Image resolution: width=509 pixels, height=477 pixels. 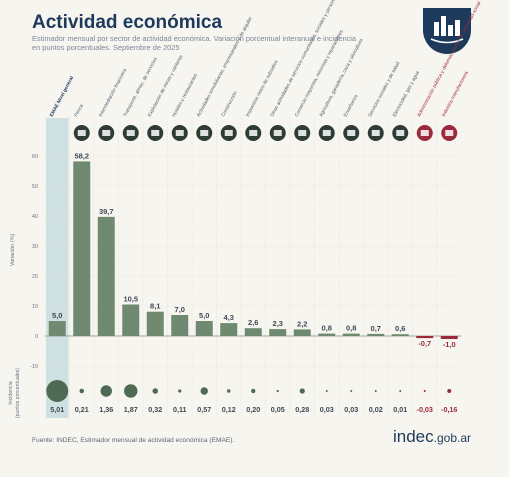 I want to click on incidence-value-label: 0,11, so click(x=180, y=409).